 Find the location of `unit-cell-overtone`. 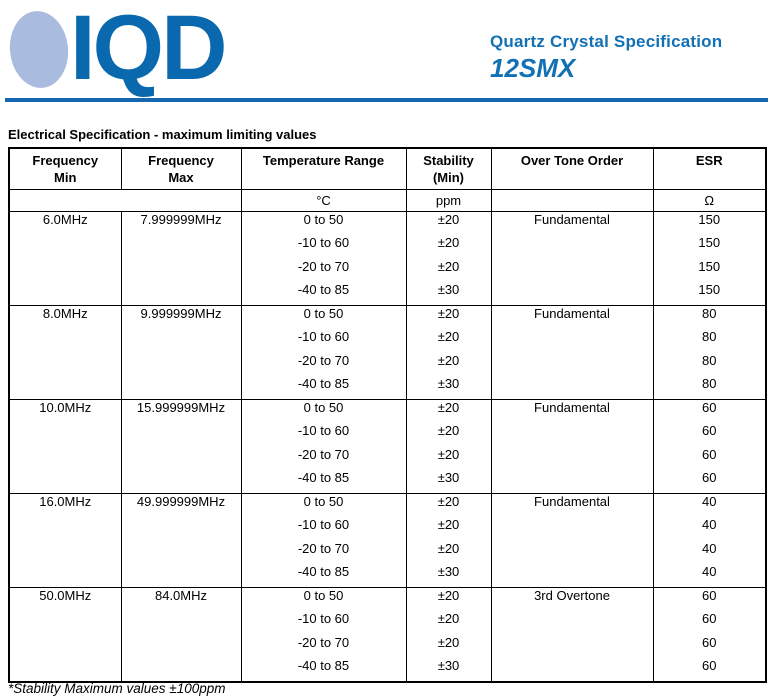

unit-cell-overtone is located at coordinates (572, 200).